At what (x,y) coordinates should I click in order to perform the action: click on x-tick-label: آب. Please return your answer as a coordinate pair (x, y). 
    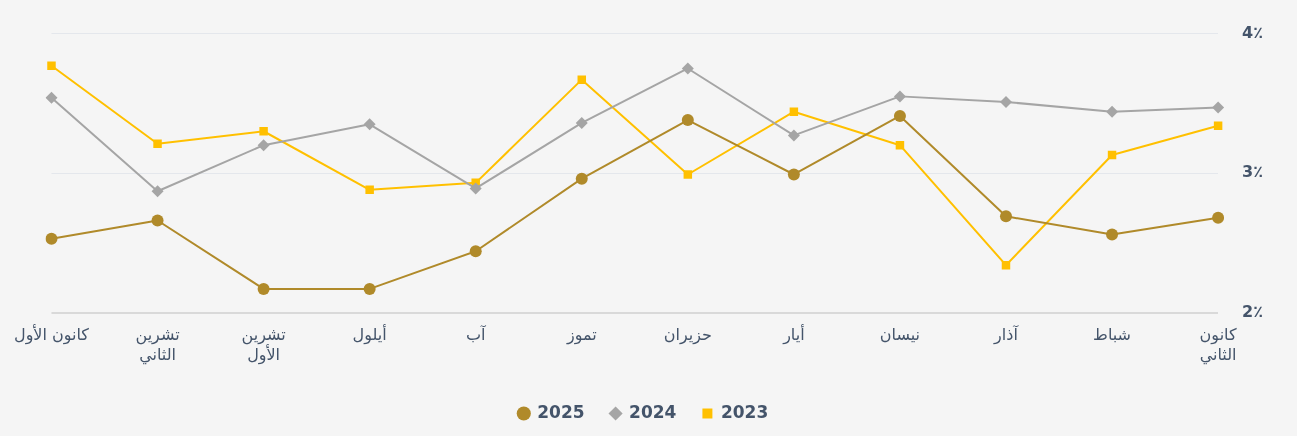
    Looking at the image, I should click on (476, 335).